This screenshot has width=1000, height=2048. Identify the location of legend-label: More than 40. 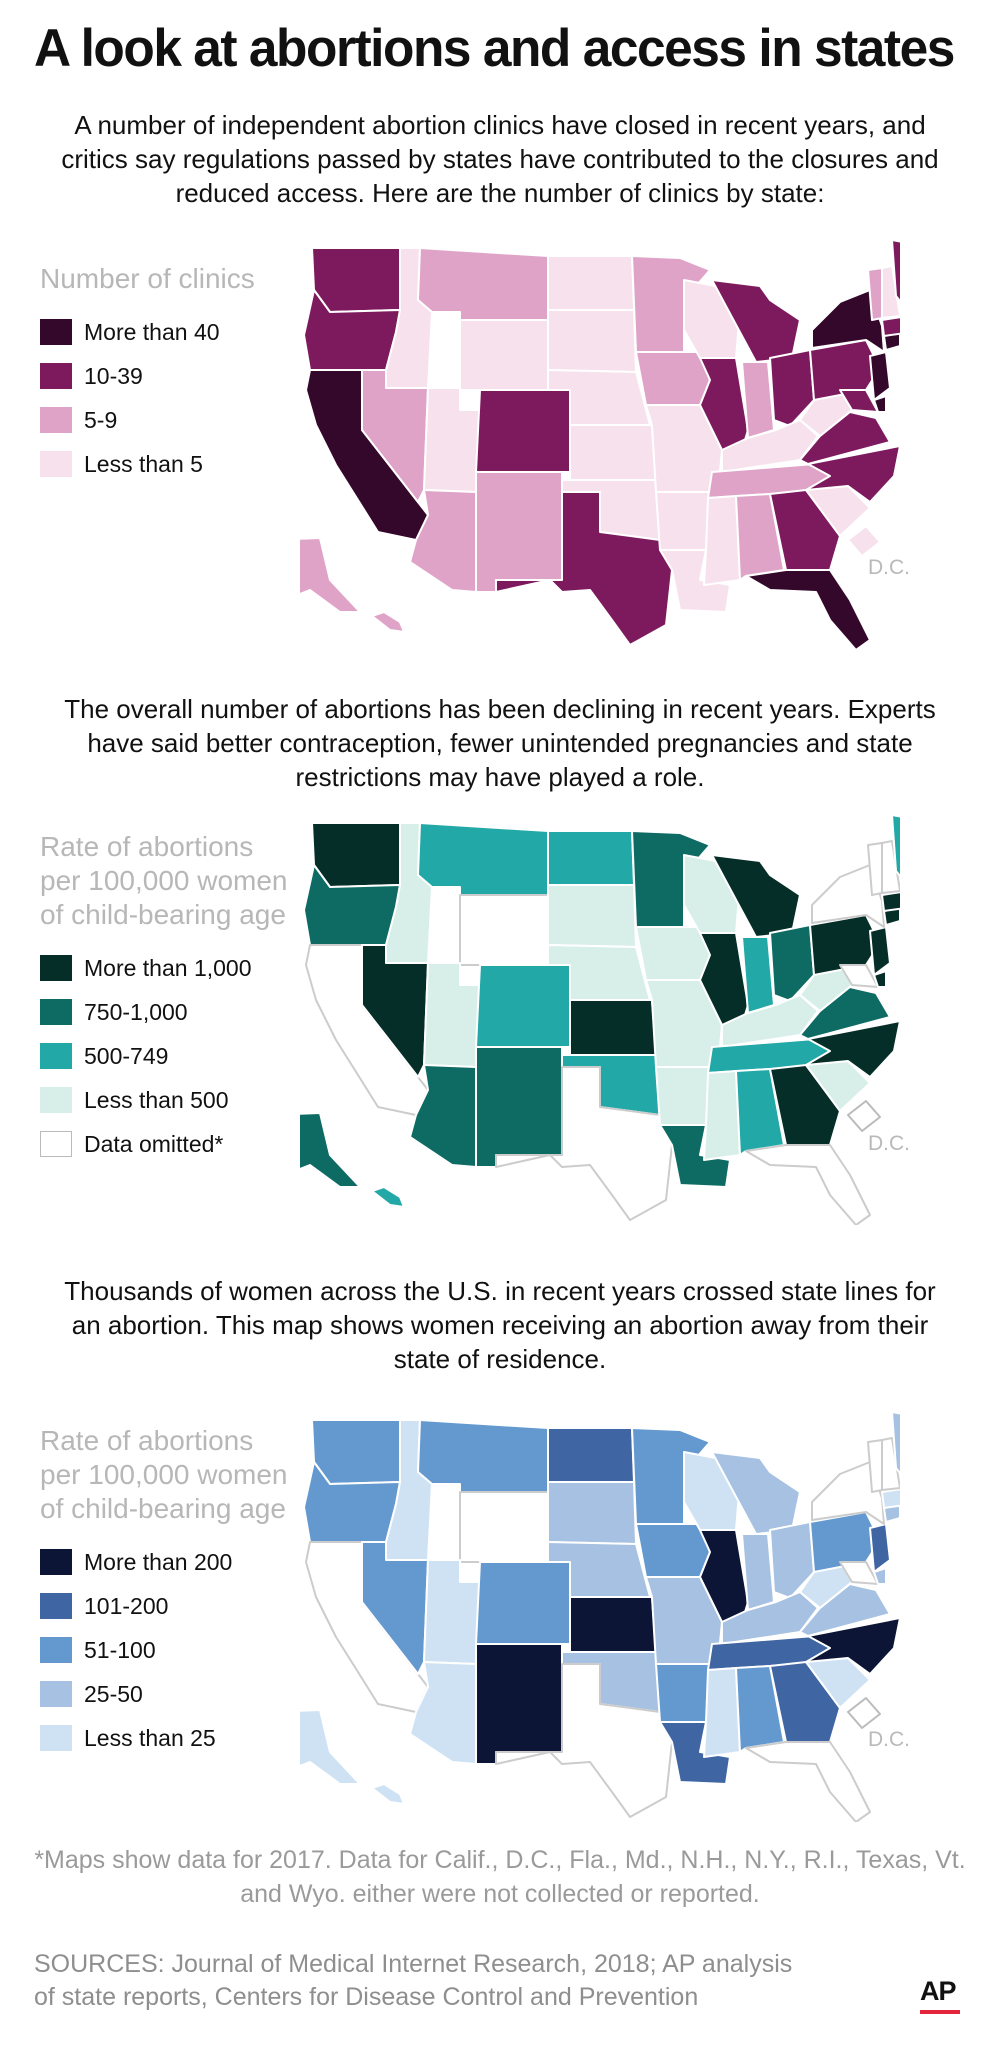
(152, 331).